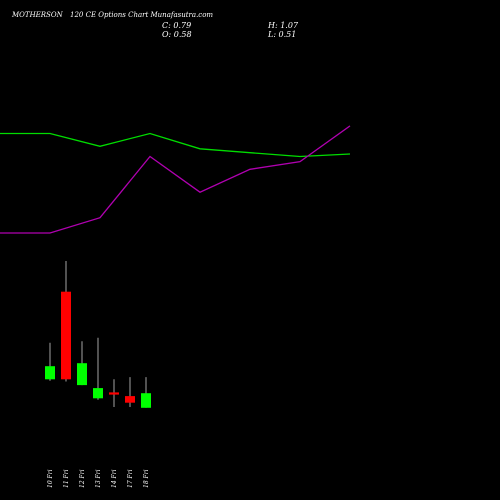 The height and width of the screenshot is (500, 500). Describe the element at coordinates (283, 25) in the screenshot. I see `high-label: H: 1.07` at that location.